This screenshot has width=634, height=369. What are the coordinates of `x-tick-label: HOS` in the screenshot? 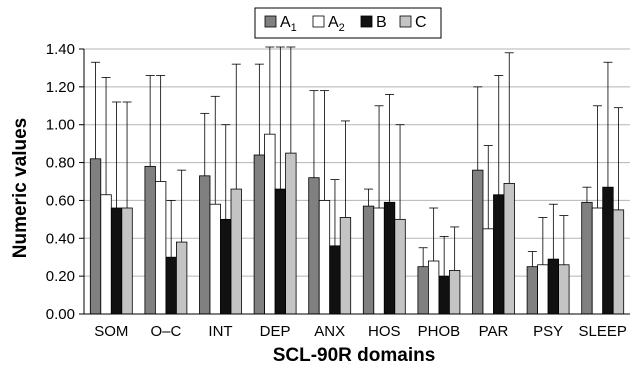 It's located at (384, 331).